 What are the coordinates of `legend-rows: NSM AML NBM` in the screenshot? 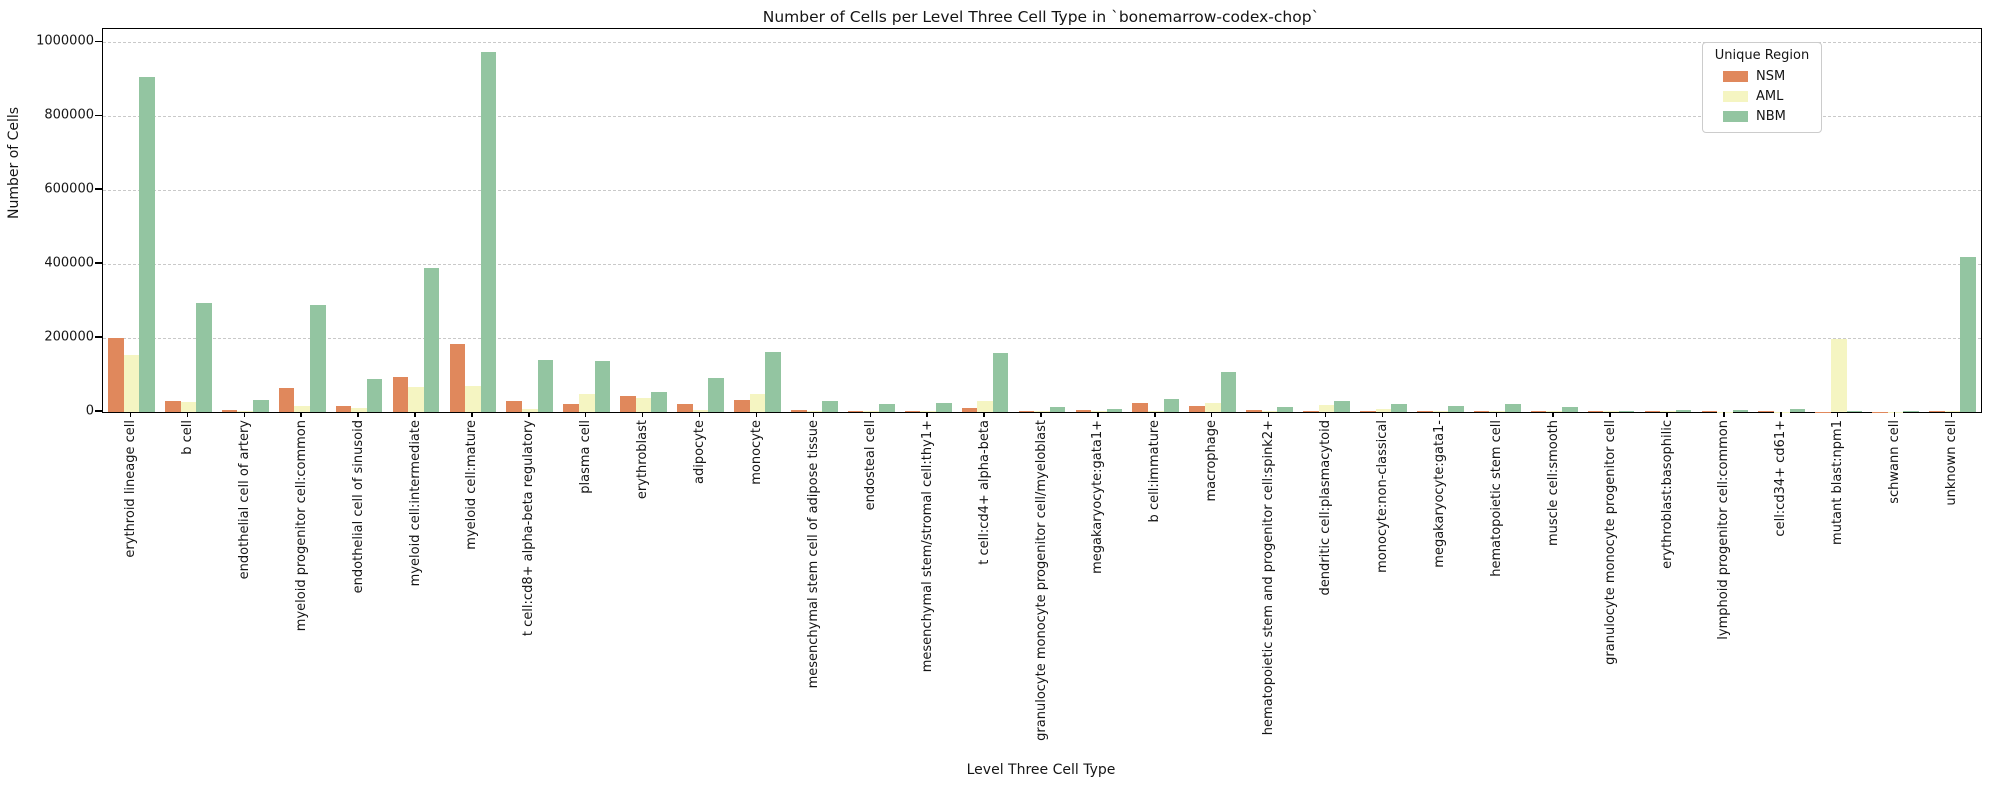 It's located at (1762, 96).